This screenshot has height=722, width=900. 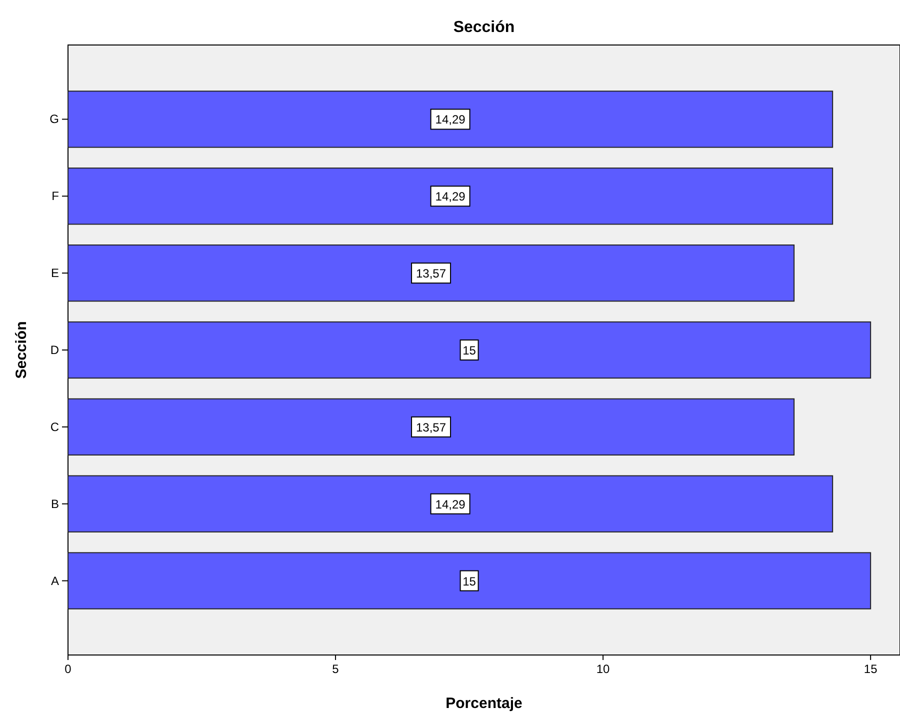 What do you see at coordinates (21, 350) in the screenshot?
I see `y-axis-title: Sección` at bounding box center [21, 350].